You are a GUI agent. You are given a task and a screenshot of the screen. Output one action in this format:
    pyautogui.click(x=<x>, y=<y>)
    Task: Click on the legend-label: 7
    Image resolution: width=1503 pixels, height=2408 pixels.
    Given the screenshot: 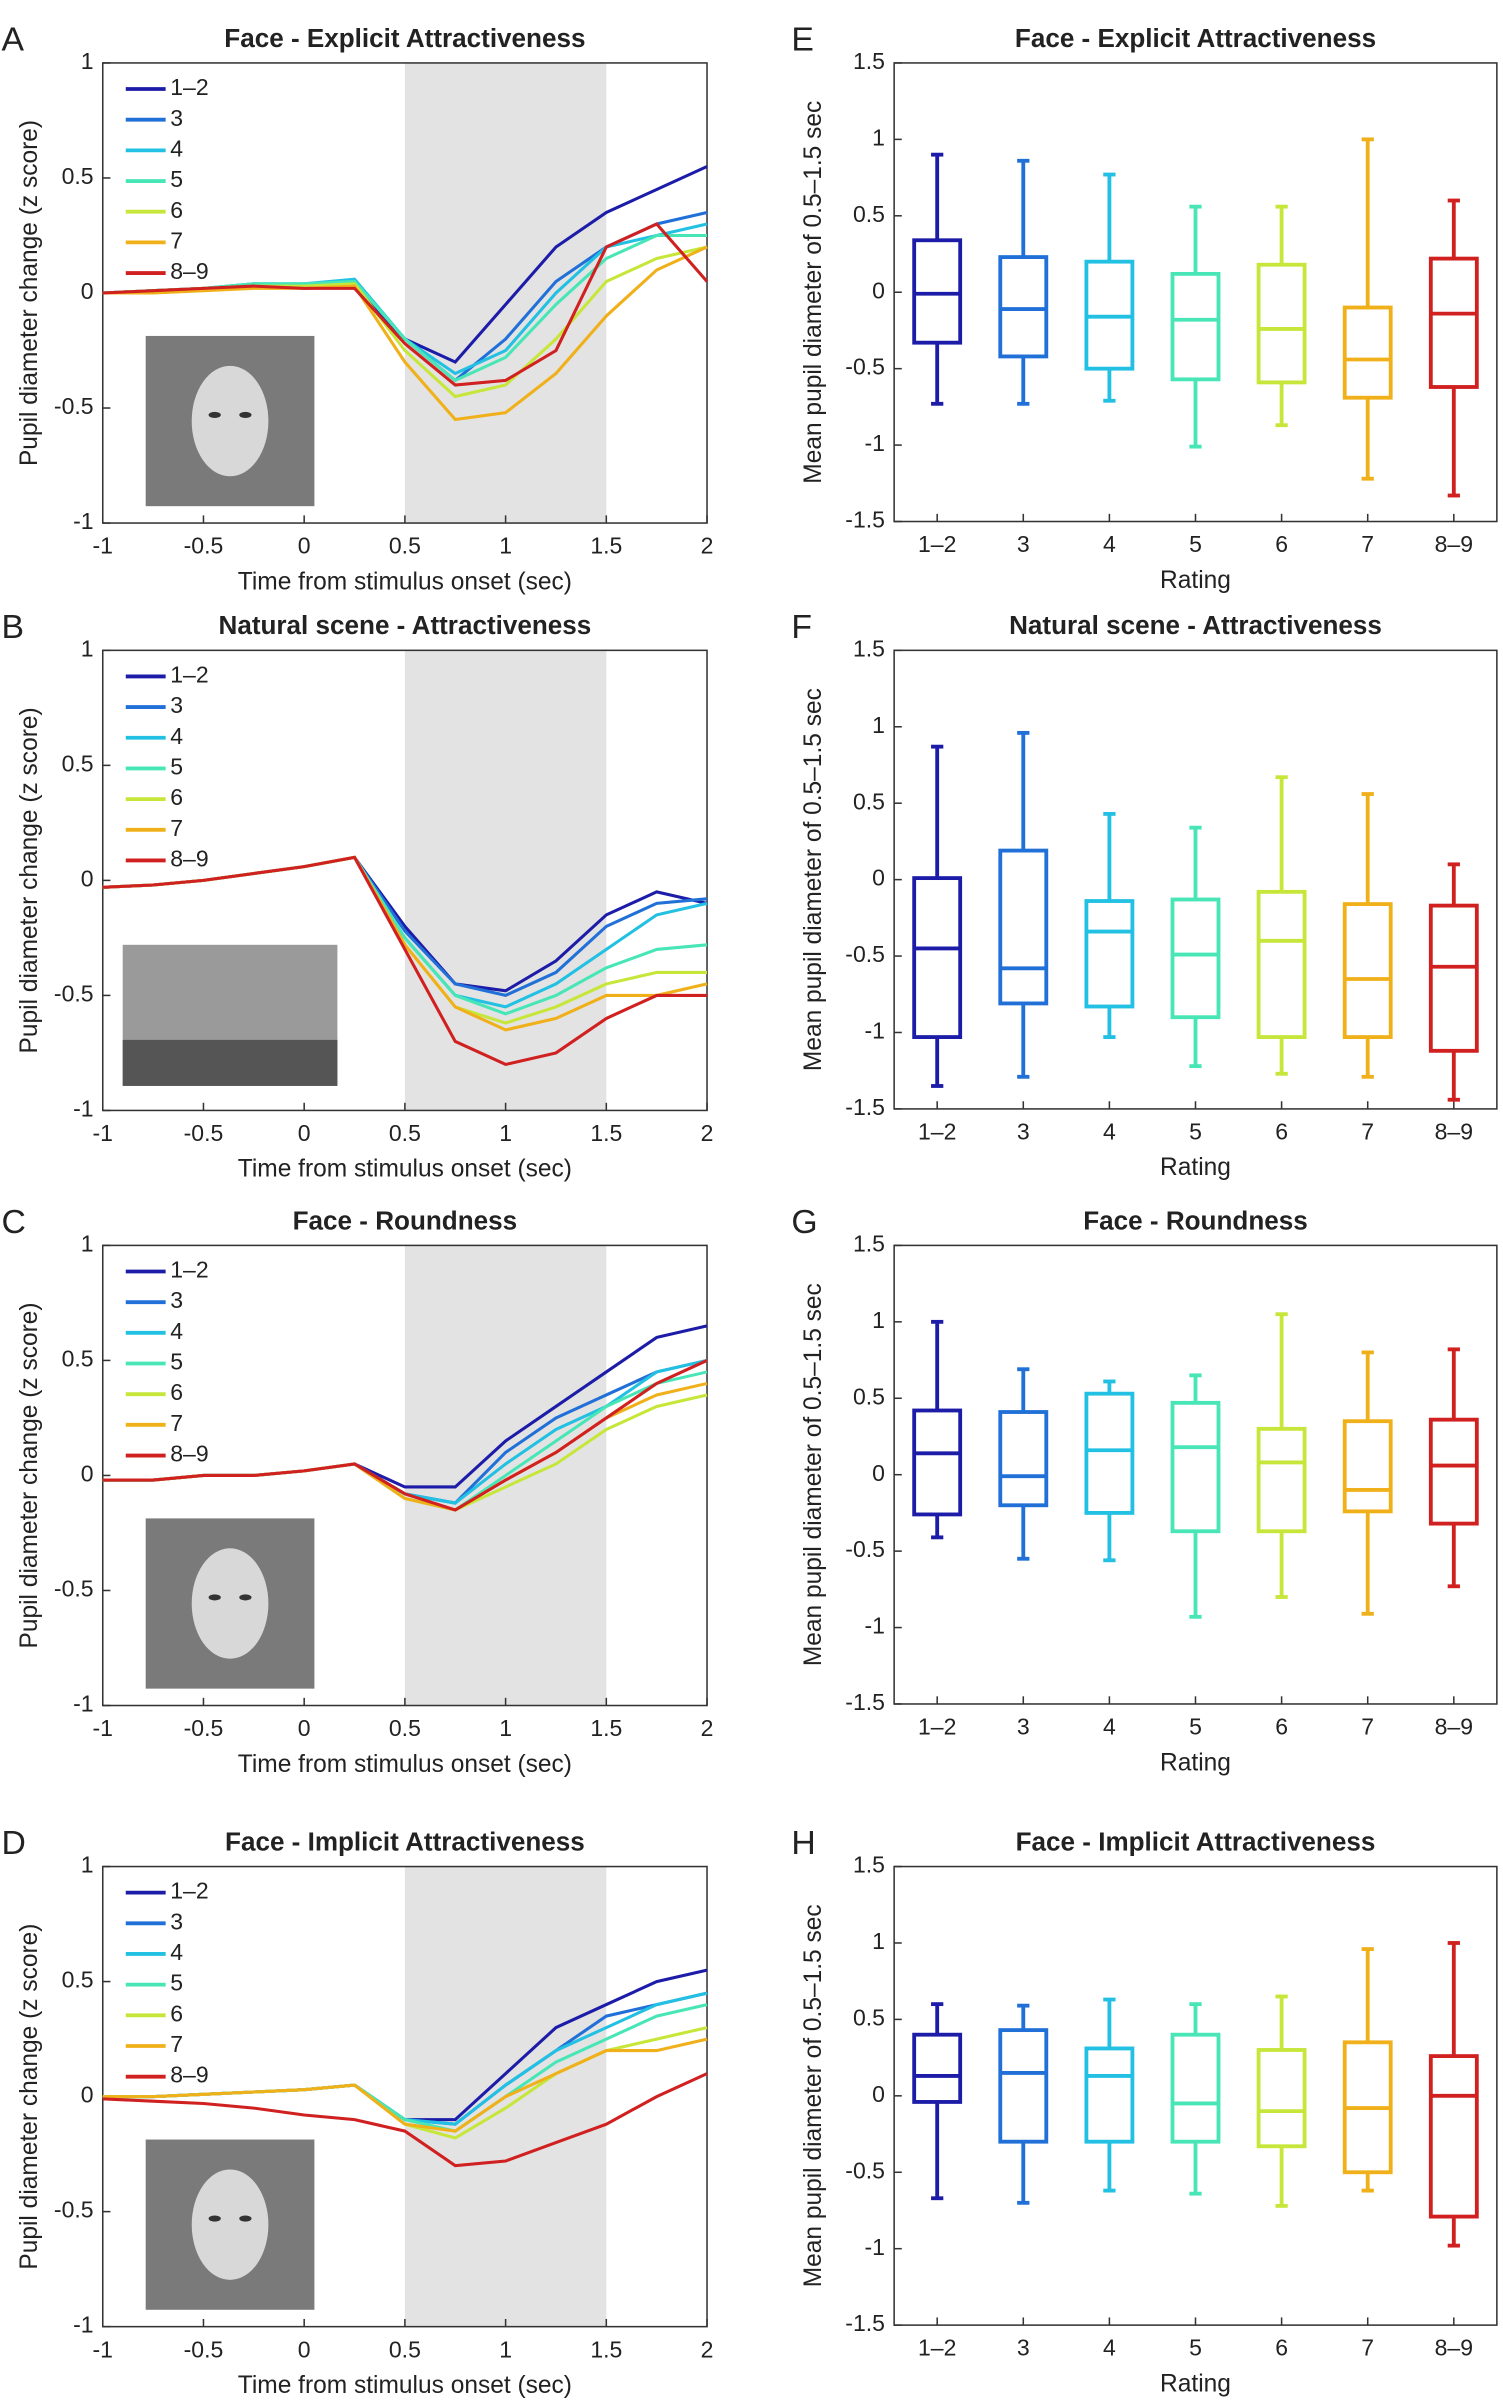 What is the action you would take?
    pyautogui.click(x=176, y=240)
    